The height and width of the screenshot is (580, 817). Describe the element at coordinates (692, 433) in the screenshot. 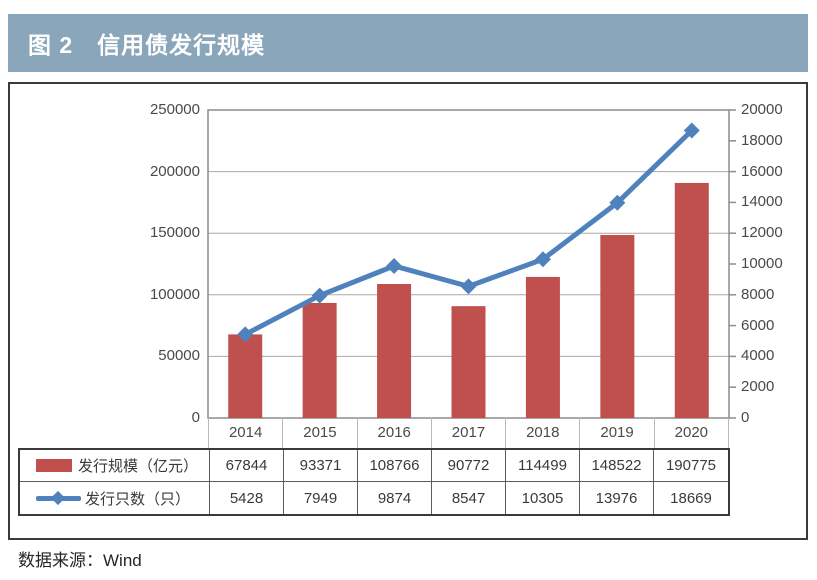

I see `x-axis-year: 2020` at that location.